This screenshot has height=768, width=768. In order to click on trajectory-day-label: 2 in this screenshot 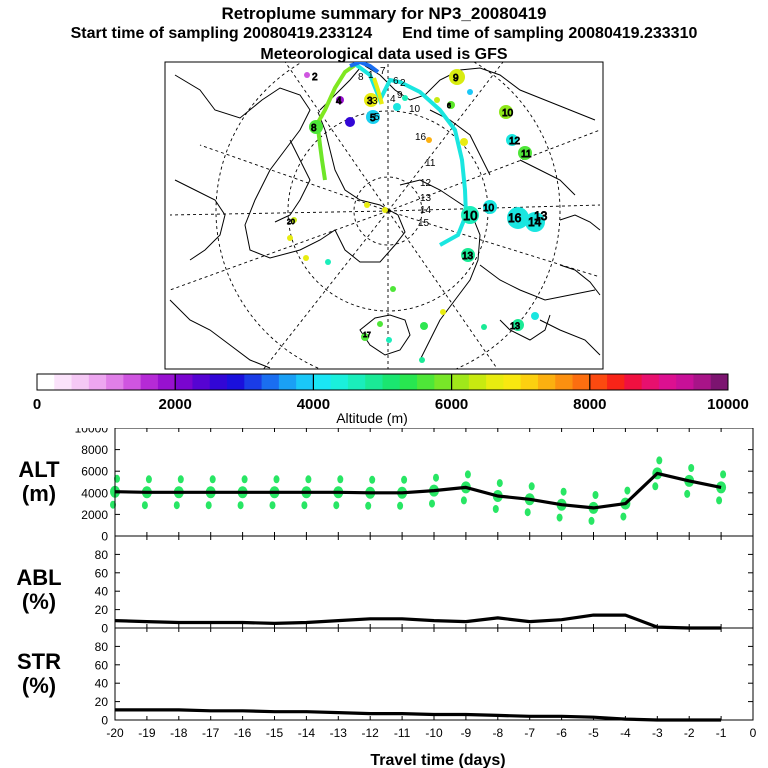, I will do `click(403, 83)`.